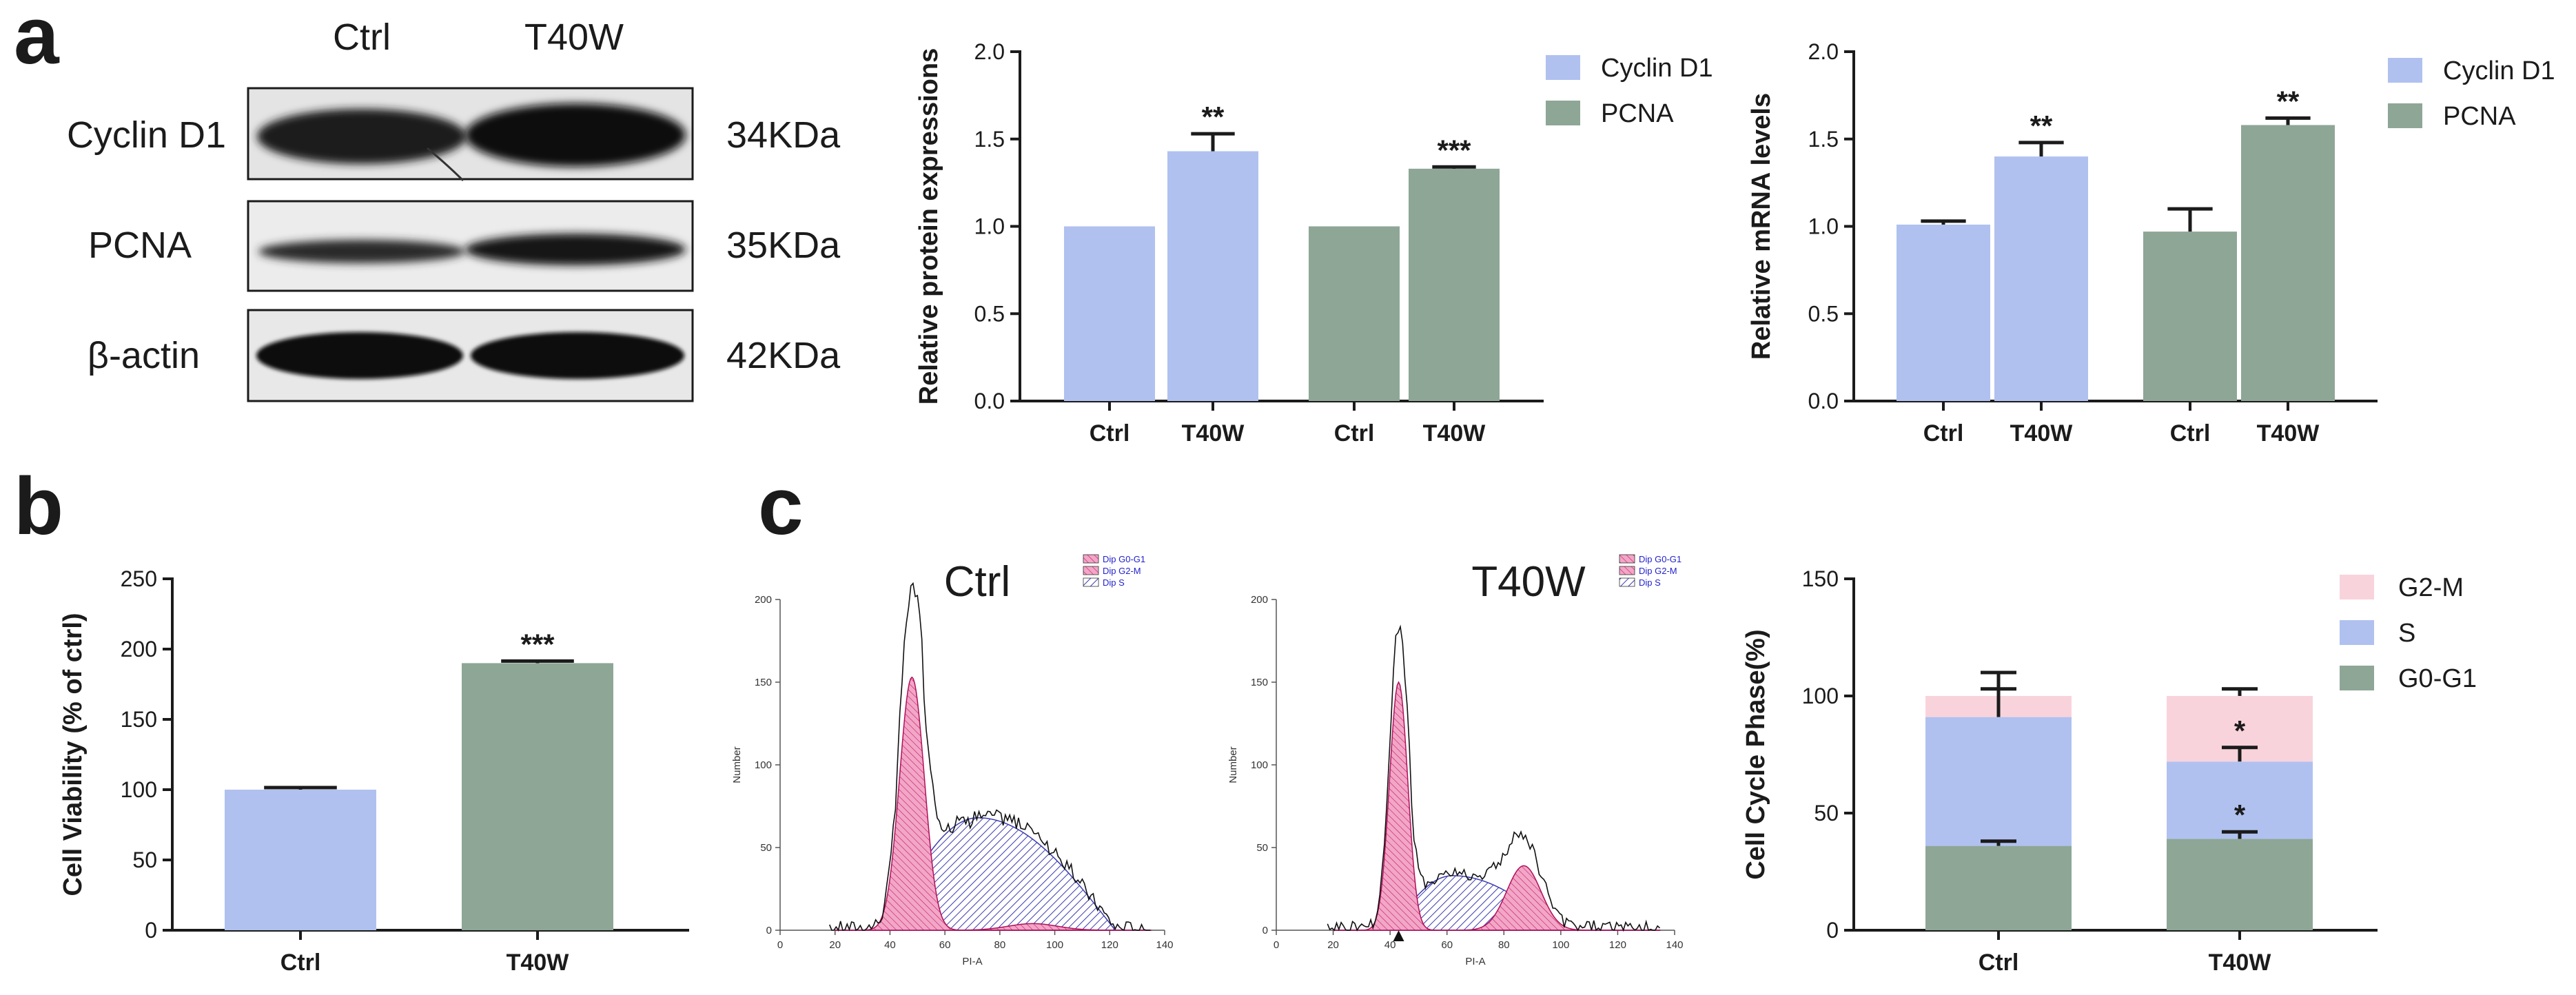 The image size is (2576, 995). I want to click on wb-blot-pcna, so click(470, 246).